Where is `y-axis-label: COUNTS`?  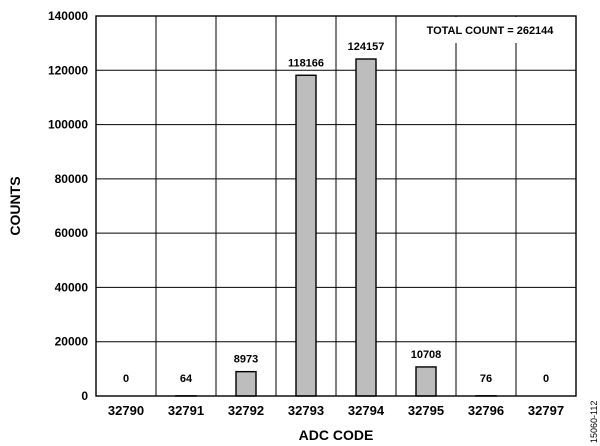 y-axis-label: COUNTS is located at coordinates (15, 205).